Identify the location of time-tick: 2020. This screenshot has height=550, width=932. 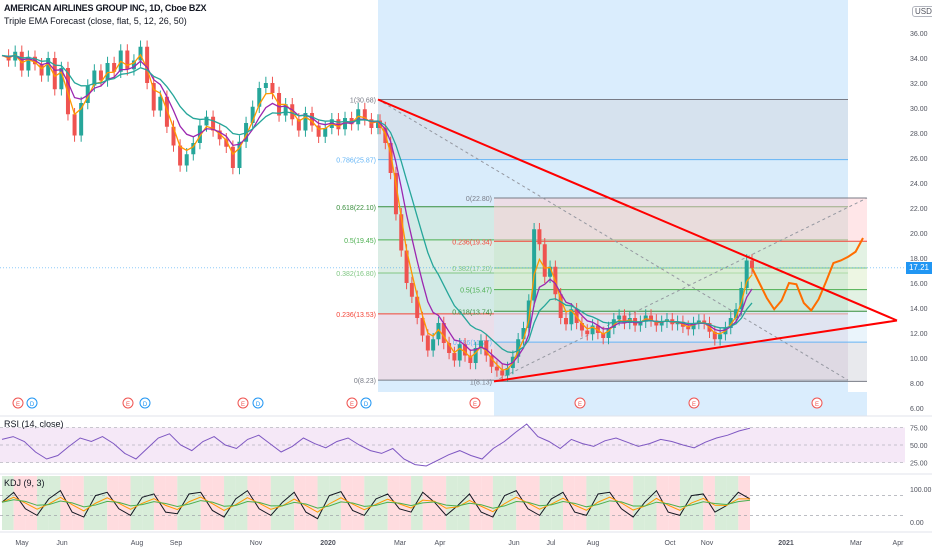
(328, 543).